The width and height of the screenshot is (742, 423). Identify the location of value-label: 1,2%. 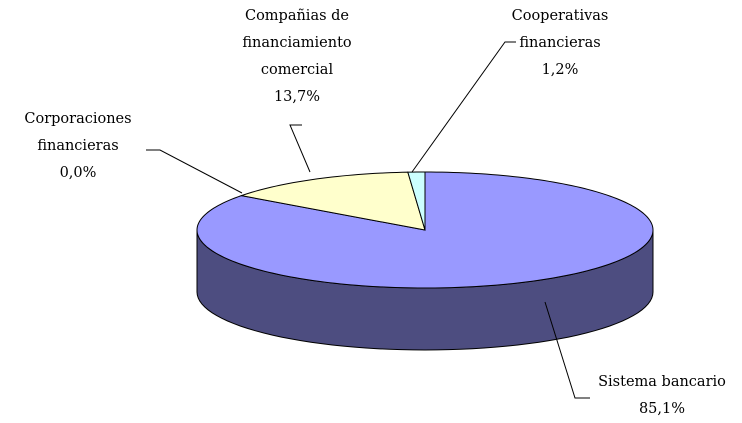
(560, 70).